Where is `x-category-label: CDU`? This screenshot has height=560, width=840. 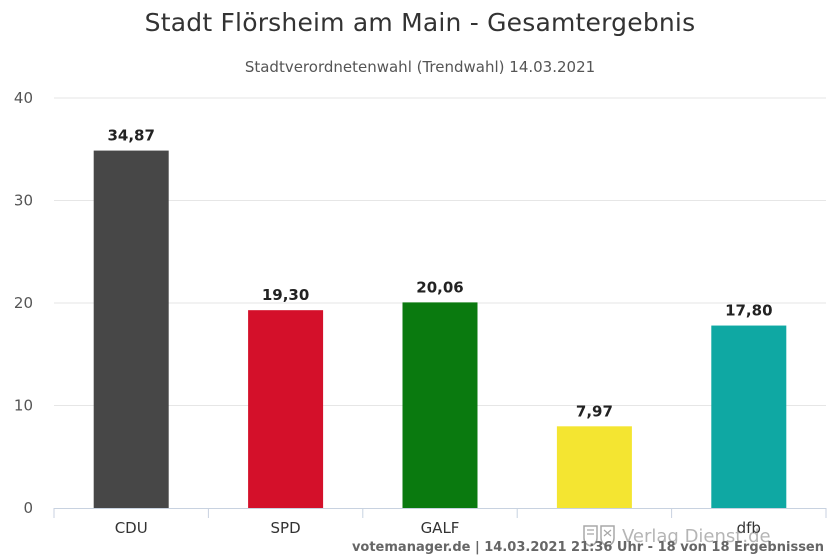
x-category-label: CDU is located at coordinates (131, 528).